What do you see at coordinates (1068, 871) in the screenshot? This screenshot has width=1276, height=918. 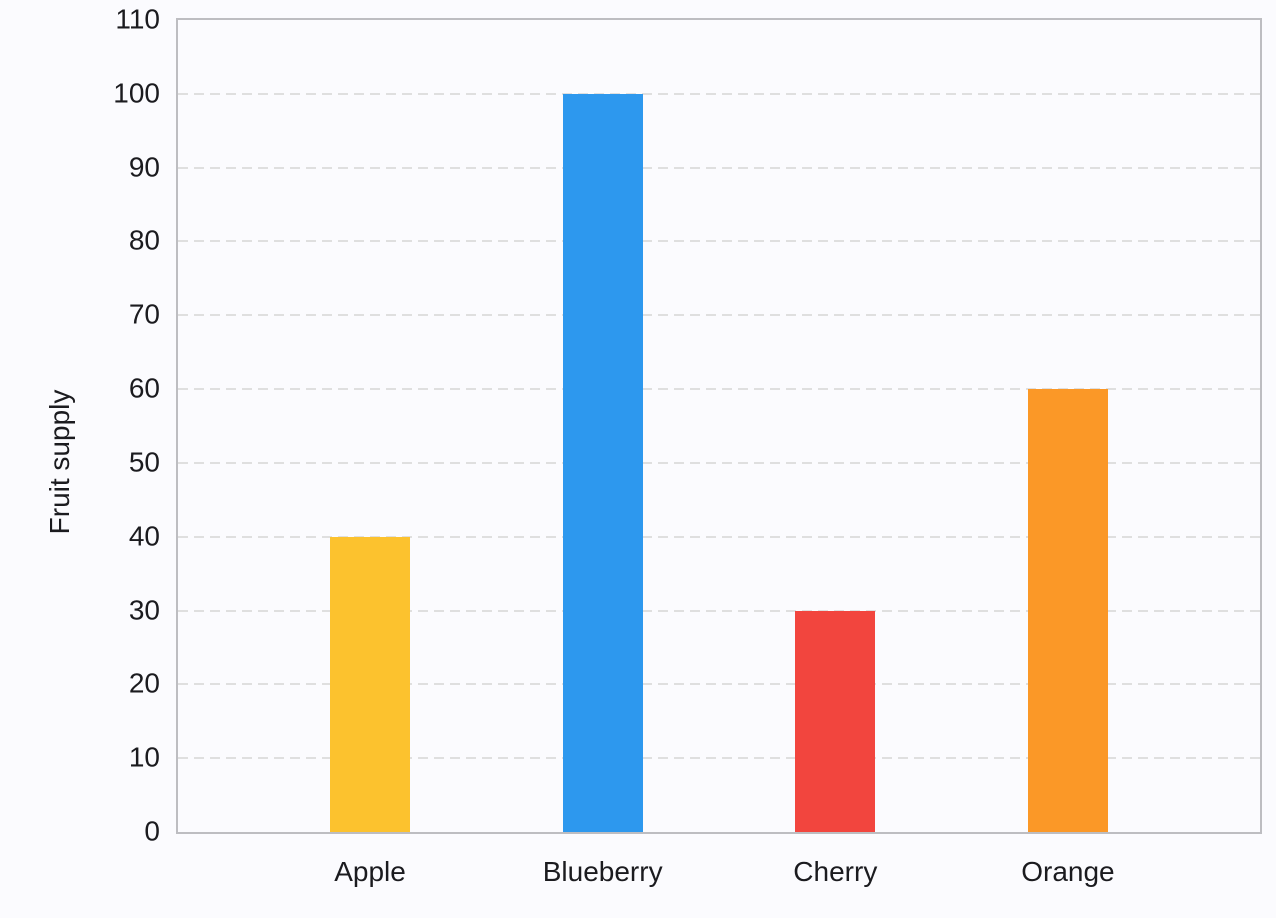 I see `x-label-orange: Orange` at bounding box center [1068, 871].